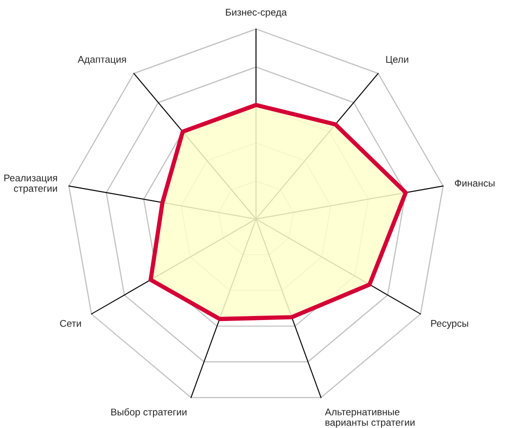 Image resolution: width=517 pixels, height=428 pixels. Describe the element at coordinates (148, 413) in the screenshot. I see `spoke-label: Выбор стратегии` at that location.